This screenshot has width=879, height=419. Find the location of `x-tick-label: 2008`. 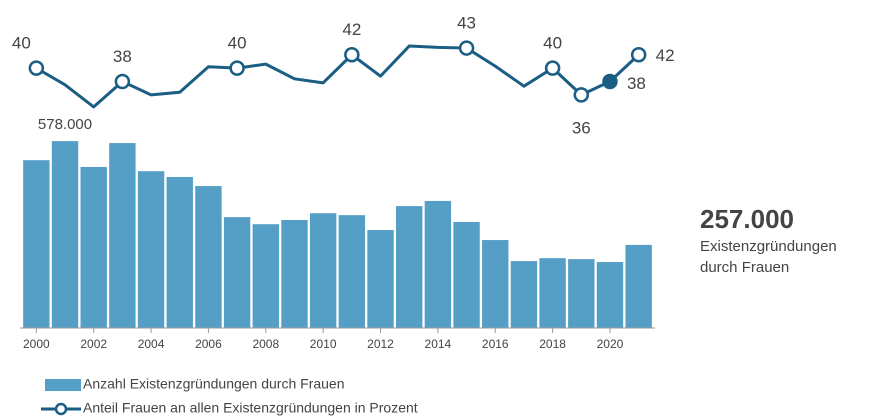

x-tick-label: 2008 is located at coordinates (265, 344).